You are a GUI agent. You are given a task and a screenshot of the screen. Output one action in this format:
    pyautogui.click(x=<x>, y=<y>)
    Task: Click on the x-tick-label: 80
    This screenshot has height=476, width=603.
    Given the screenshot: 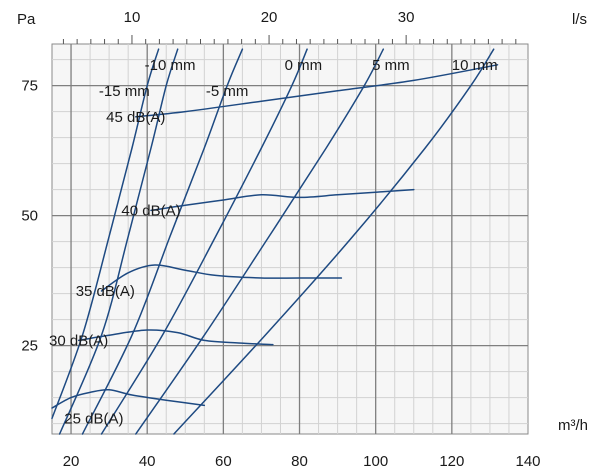 What is the action you would take?
    pyautogui.click(x=299, y=461)
    